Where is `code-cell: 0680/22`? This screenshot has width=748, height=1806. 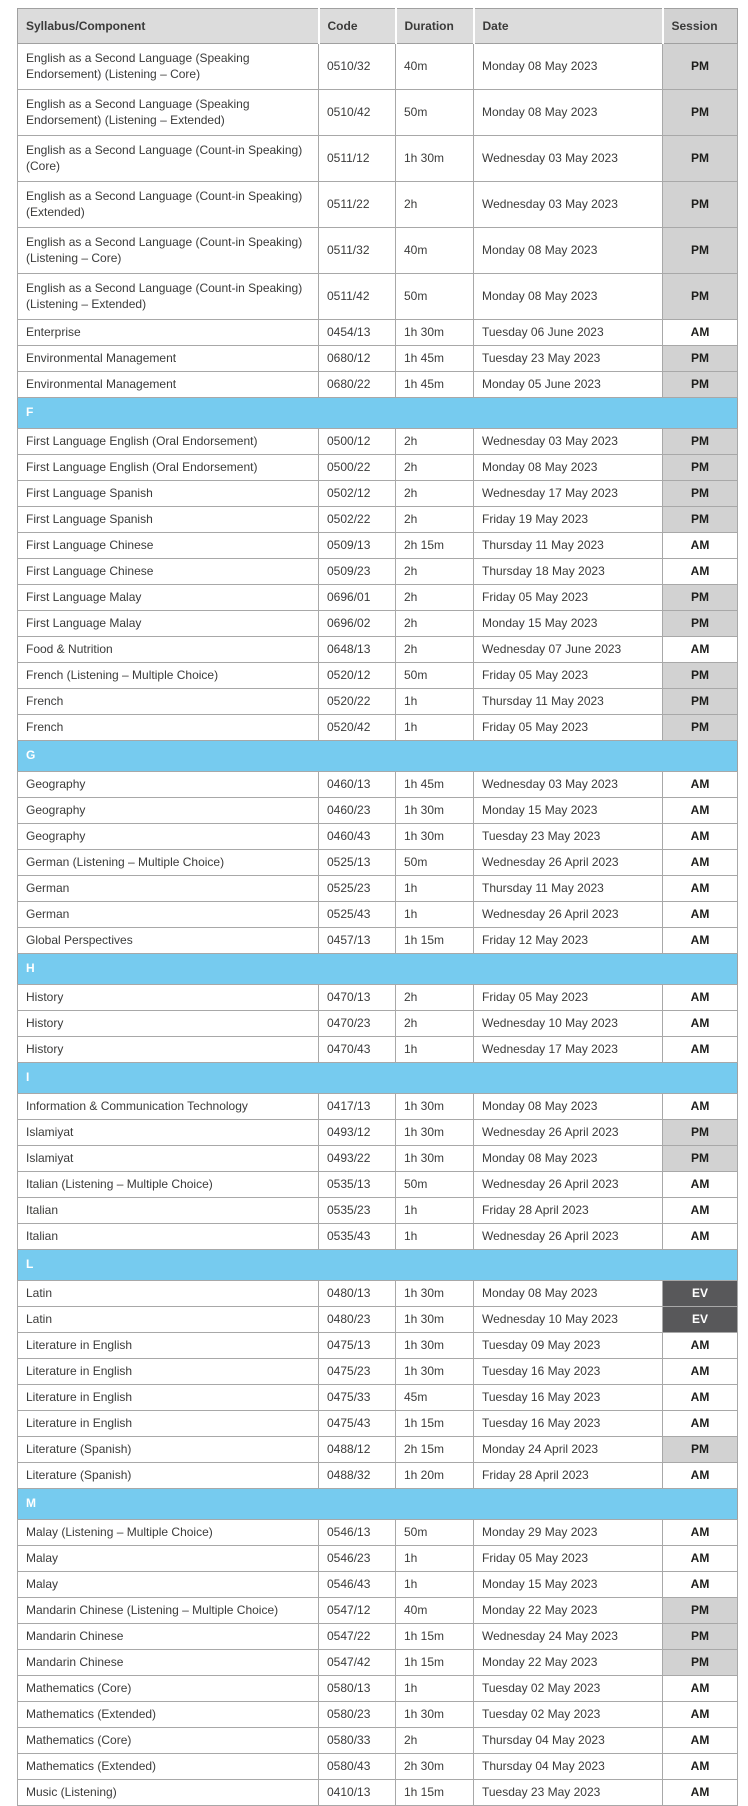
code-cell: 0680/22 is located at coordinates (357, 384).